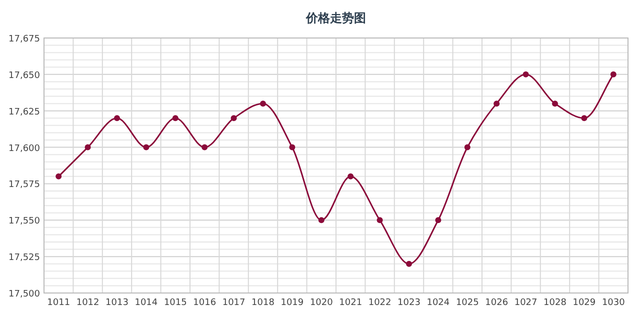 The width and height of the screenshot is (640, 320). What do you see at coordinates (496, 303) in the screenshot?
I see `x-tick-label: 1026` at bounding box center [496, 303].